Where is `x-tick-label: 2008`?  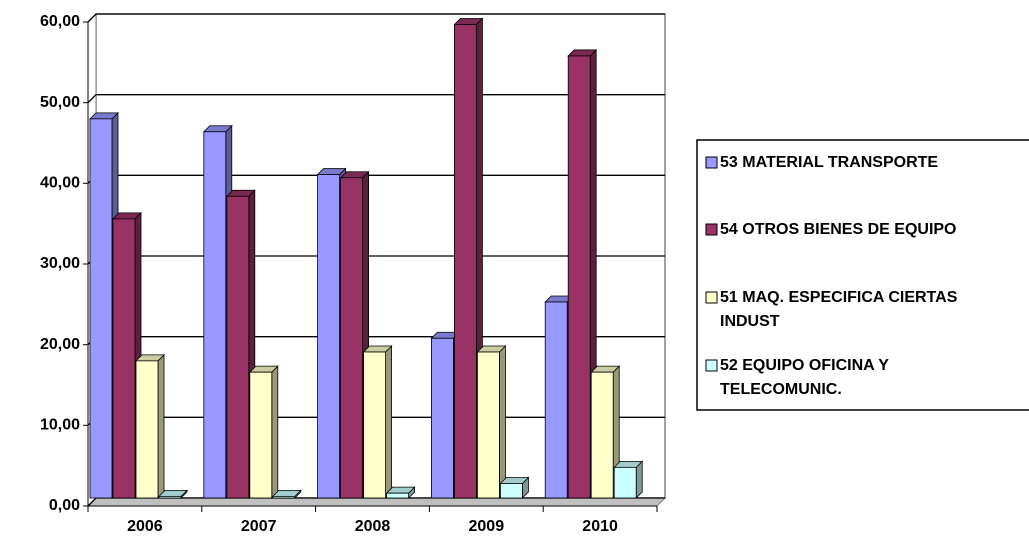
x-tick-label: 2008 is located at coordinates (373, 526).